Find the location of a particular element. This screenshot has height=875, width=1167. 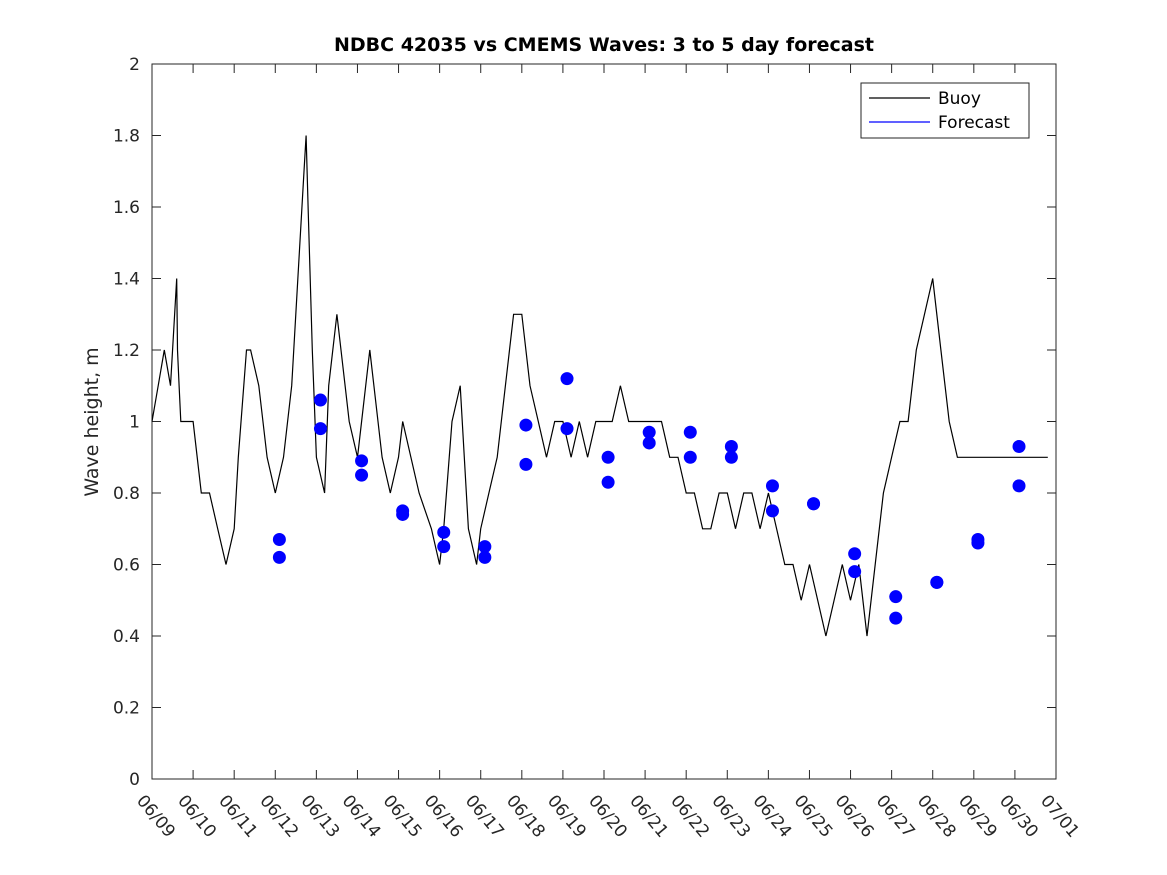

y-tick-label: 1.8 is located at coordinates (126, 137).